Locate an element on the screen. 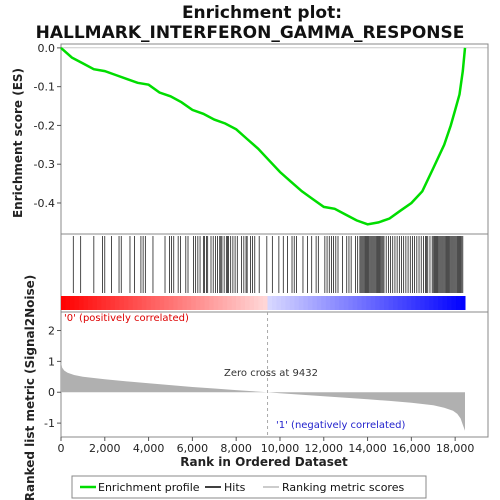 Image resolution: width=500 pixels, height=500 pixels. hits-panel is located at coordinates (274, 273).